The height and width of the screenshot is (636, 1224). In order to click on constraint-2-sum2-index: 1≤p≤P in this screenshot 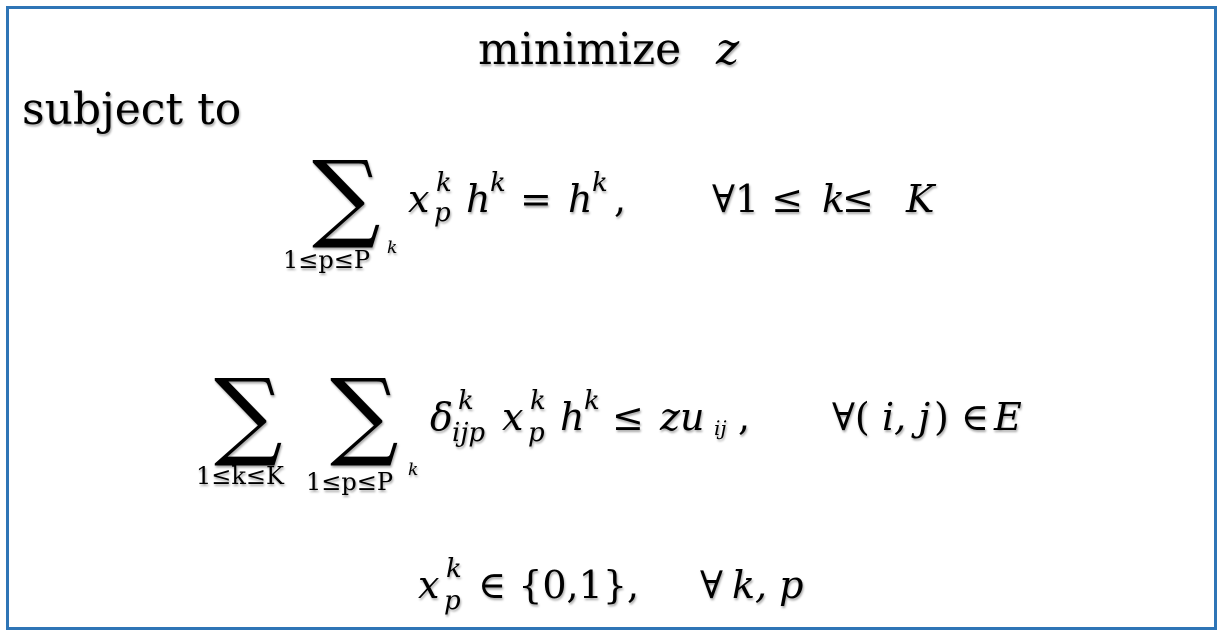, I will do `click(349, 482)`.